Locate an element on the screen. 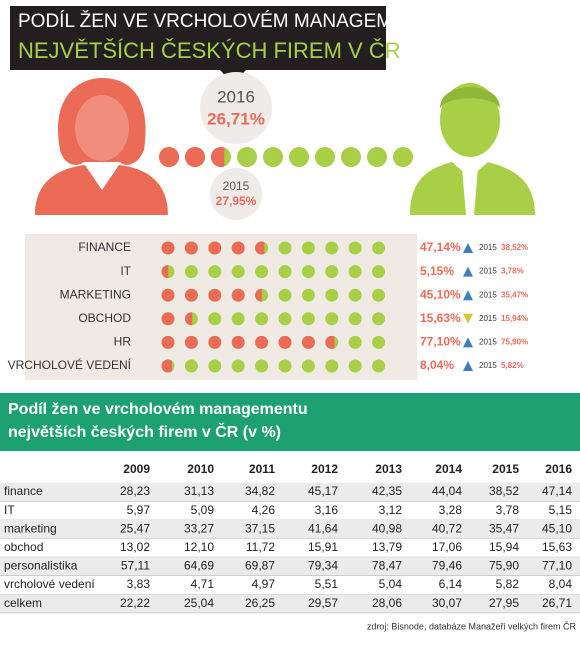 Image resolution: width=580 pixels, height=646 pixels. row-header: obchod is located at coordinates (23, 547).